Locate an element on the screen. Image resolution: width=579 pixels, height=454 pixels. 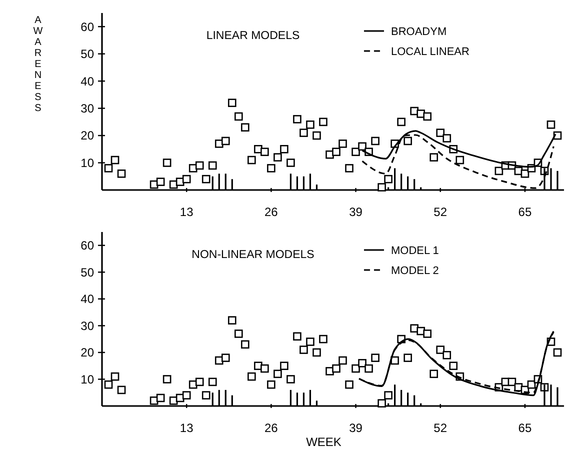
text: NON-LINEAR MODELS is located at coordinates (253, 255).